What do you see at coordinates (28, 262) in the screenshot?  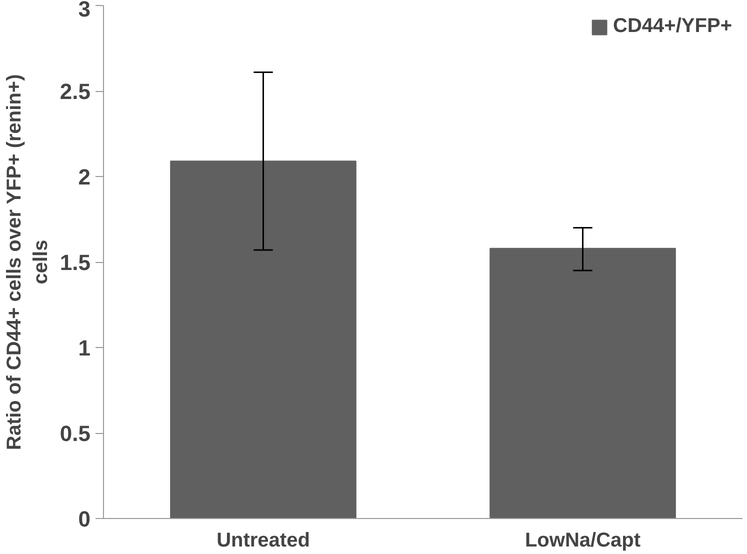 I see `y-axis-title: Ratio of CD44+ cells over YFP+ (renin+) cells` at bounding box center [28, 262].